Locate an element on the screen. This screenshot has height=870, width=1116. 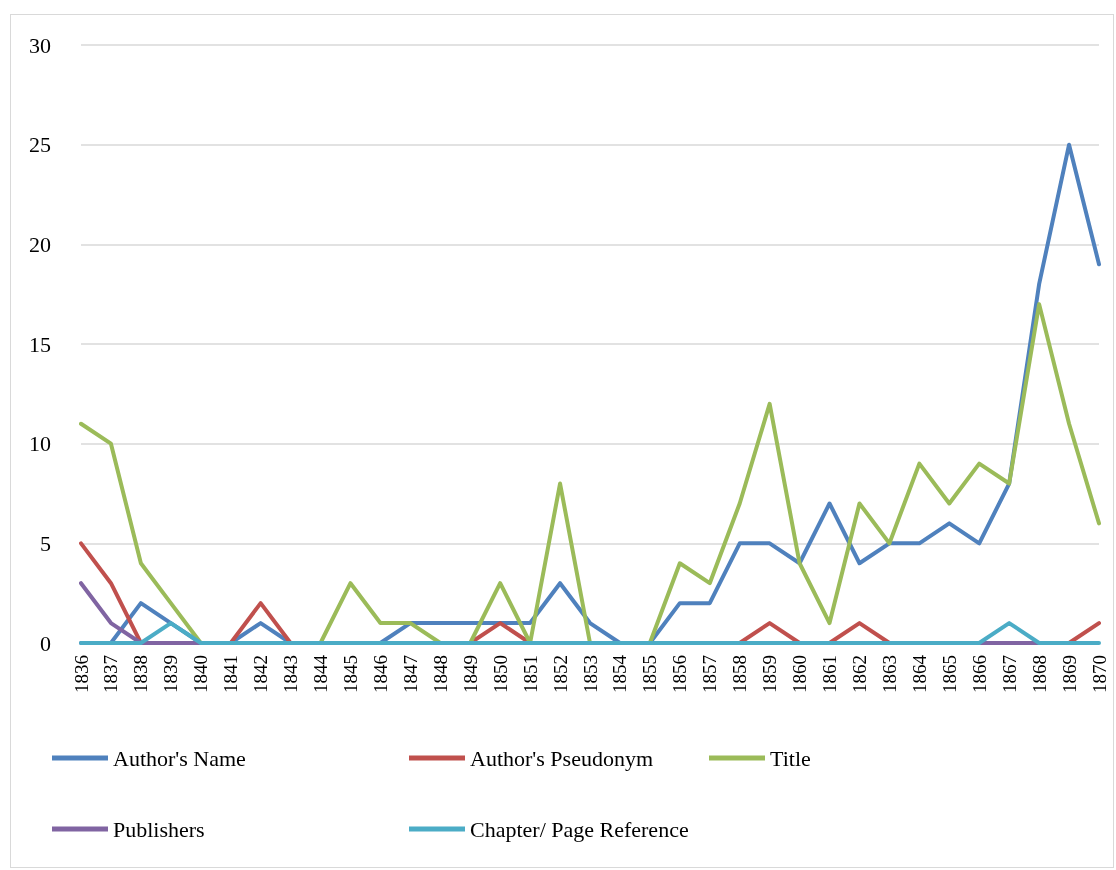
x-tick-label: 1846 is located at coordinates (380, 674).